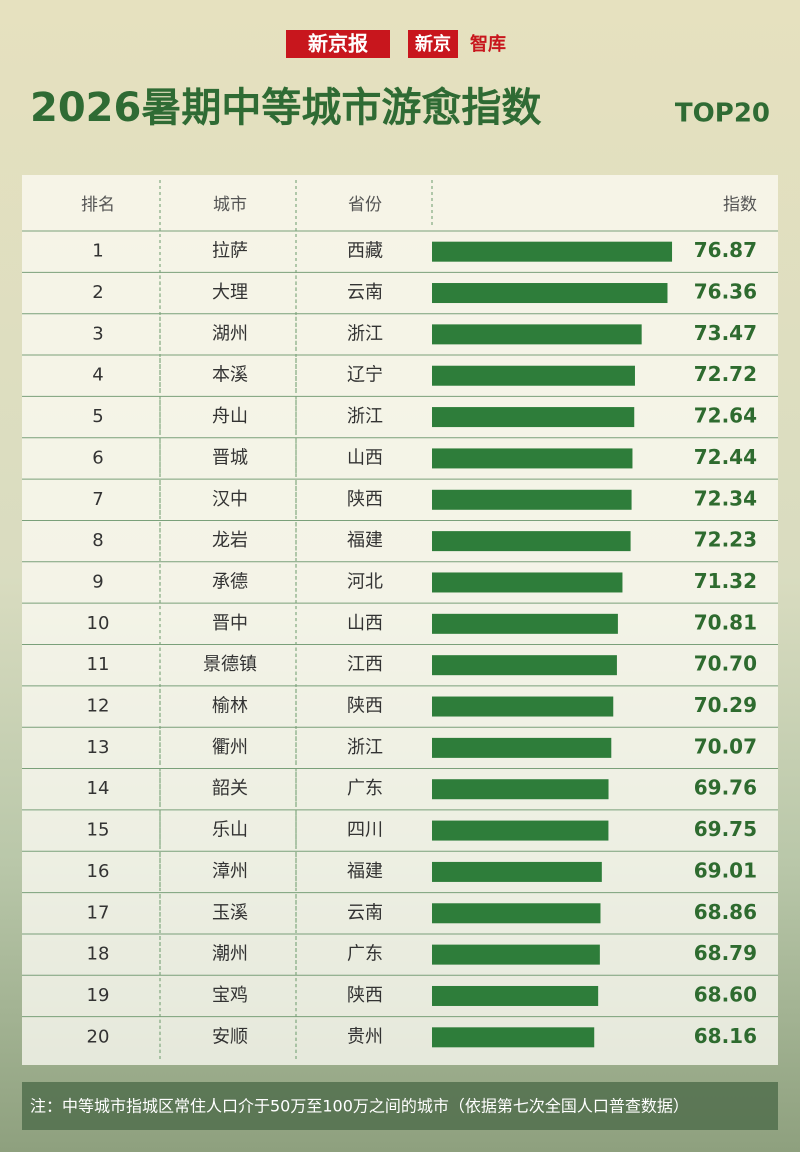  I want to click on province: 江西, so click(365, 664).